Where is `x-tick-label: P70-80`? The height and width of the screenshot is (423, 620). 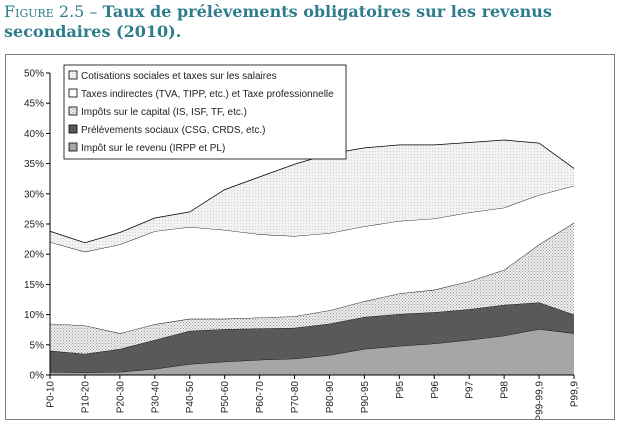 x-tick-label: P70-80 is located at coordinates (295, 397).